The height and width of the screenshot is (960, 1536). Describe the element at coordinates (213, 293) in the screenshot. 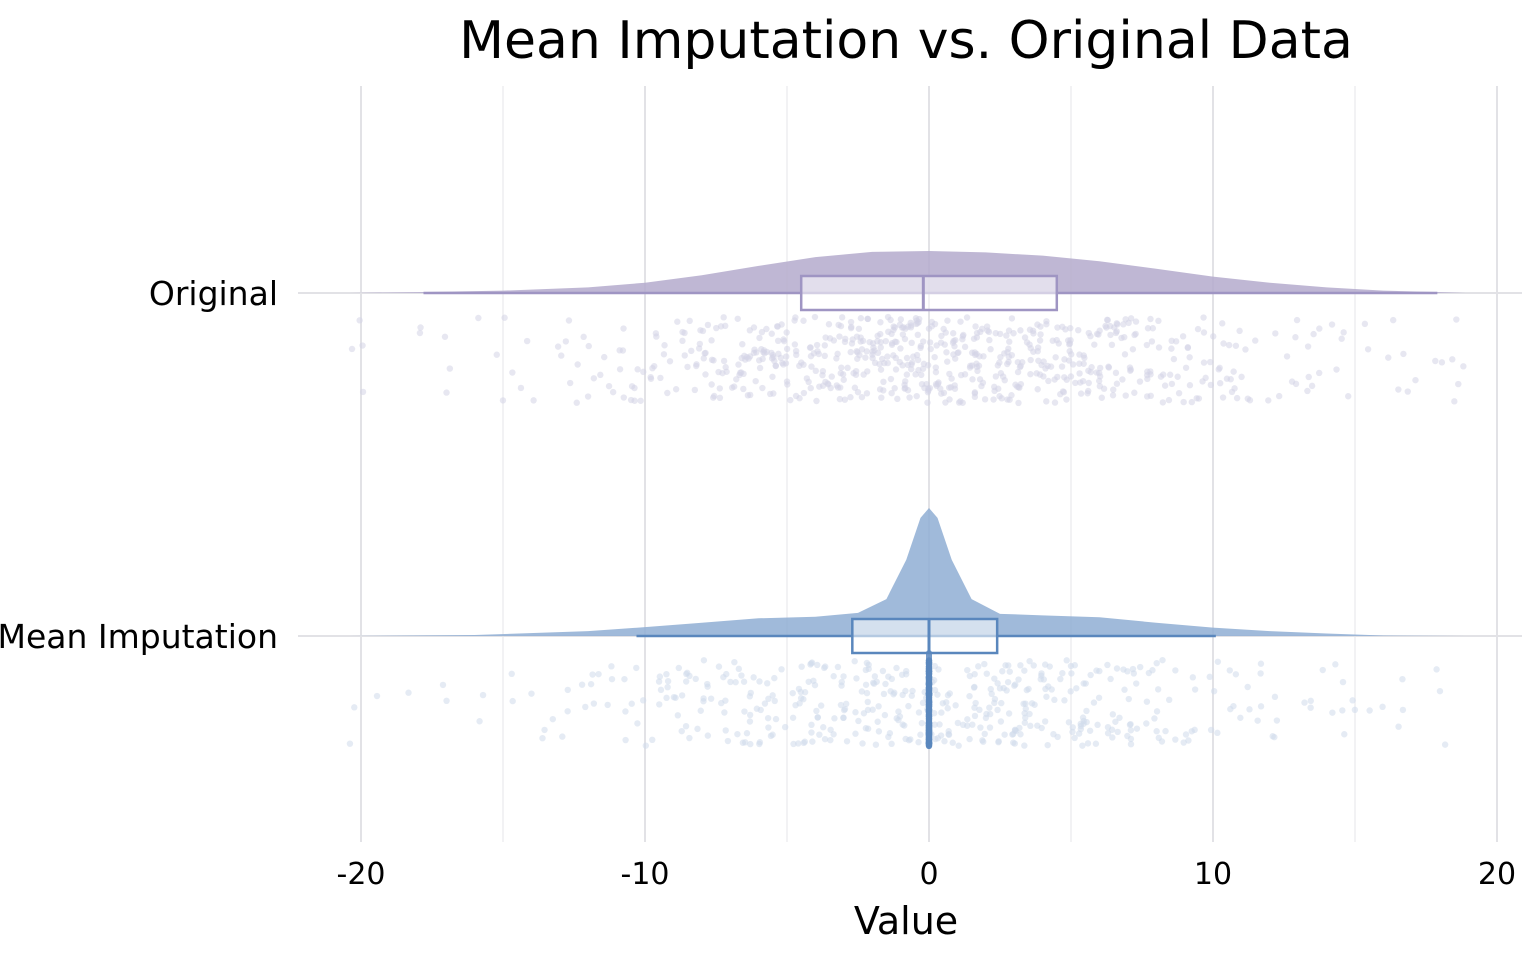

I see `y-category-label: Original` at that location.